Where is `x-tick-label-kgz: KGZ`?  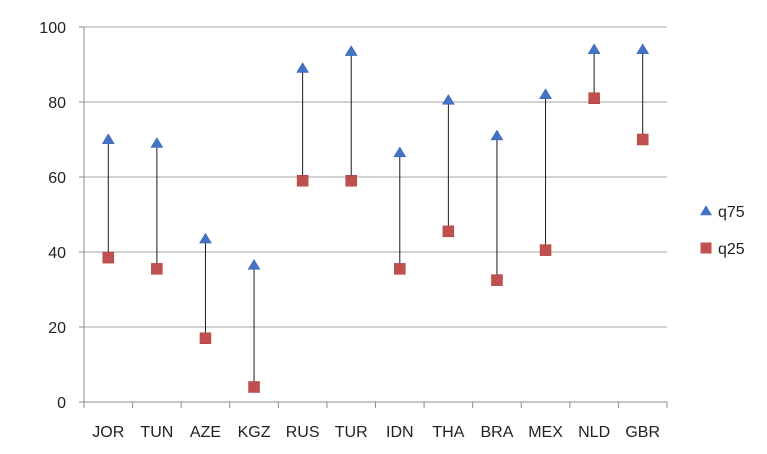
x-tick-label-kgz: KGZ is located at coordinates (254, 432).